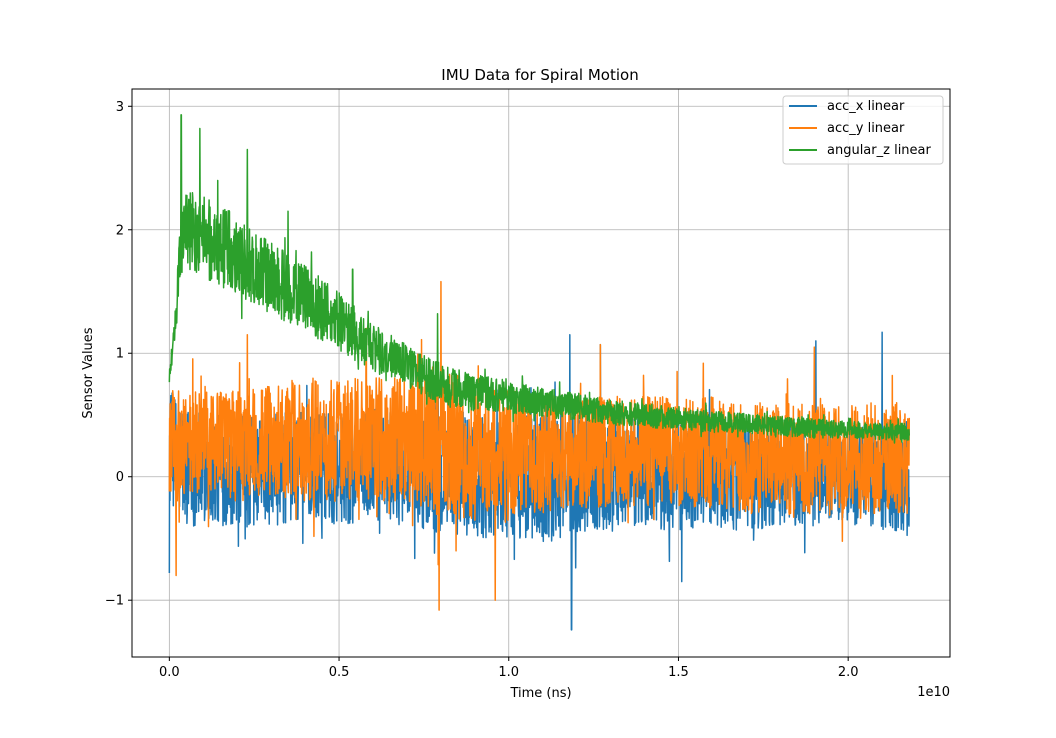  Describe the element at coordinates (120, 354) in the screenshot. I see `y-tick-label: 1` at that location.